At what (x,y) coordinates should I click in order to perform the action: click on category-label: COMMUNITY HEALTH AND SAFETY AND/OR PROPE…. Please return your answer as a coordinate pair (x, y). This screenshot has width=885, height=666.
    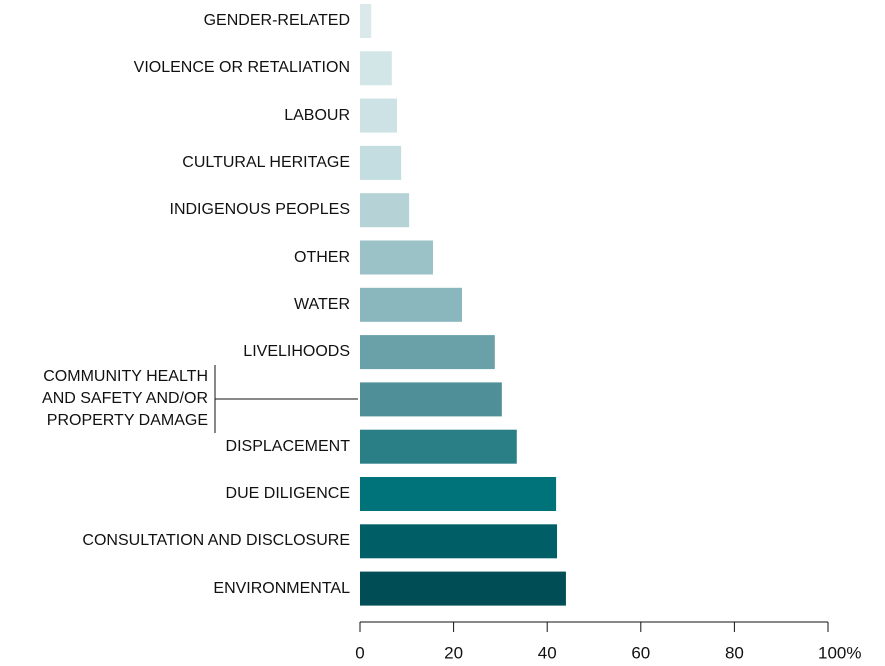
    Looking at the image, I should click on (125, 399).